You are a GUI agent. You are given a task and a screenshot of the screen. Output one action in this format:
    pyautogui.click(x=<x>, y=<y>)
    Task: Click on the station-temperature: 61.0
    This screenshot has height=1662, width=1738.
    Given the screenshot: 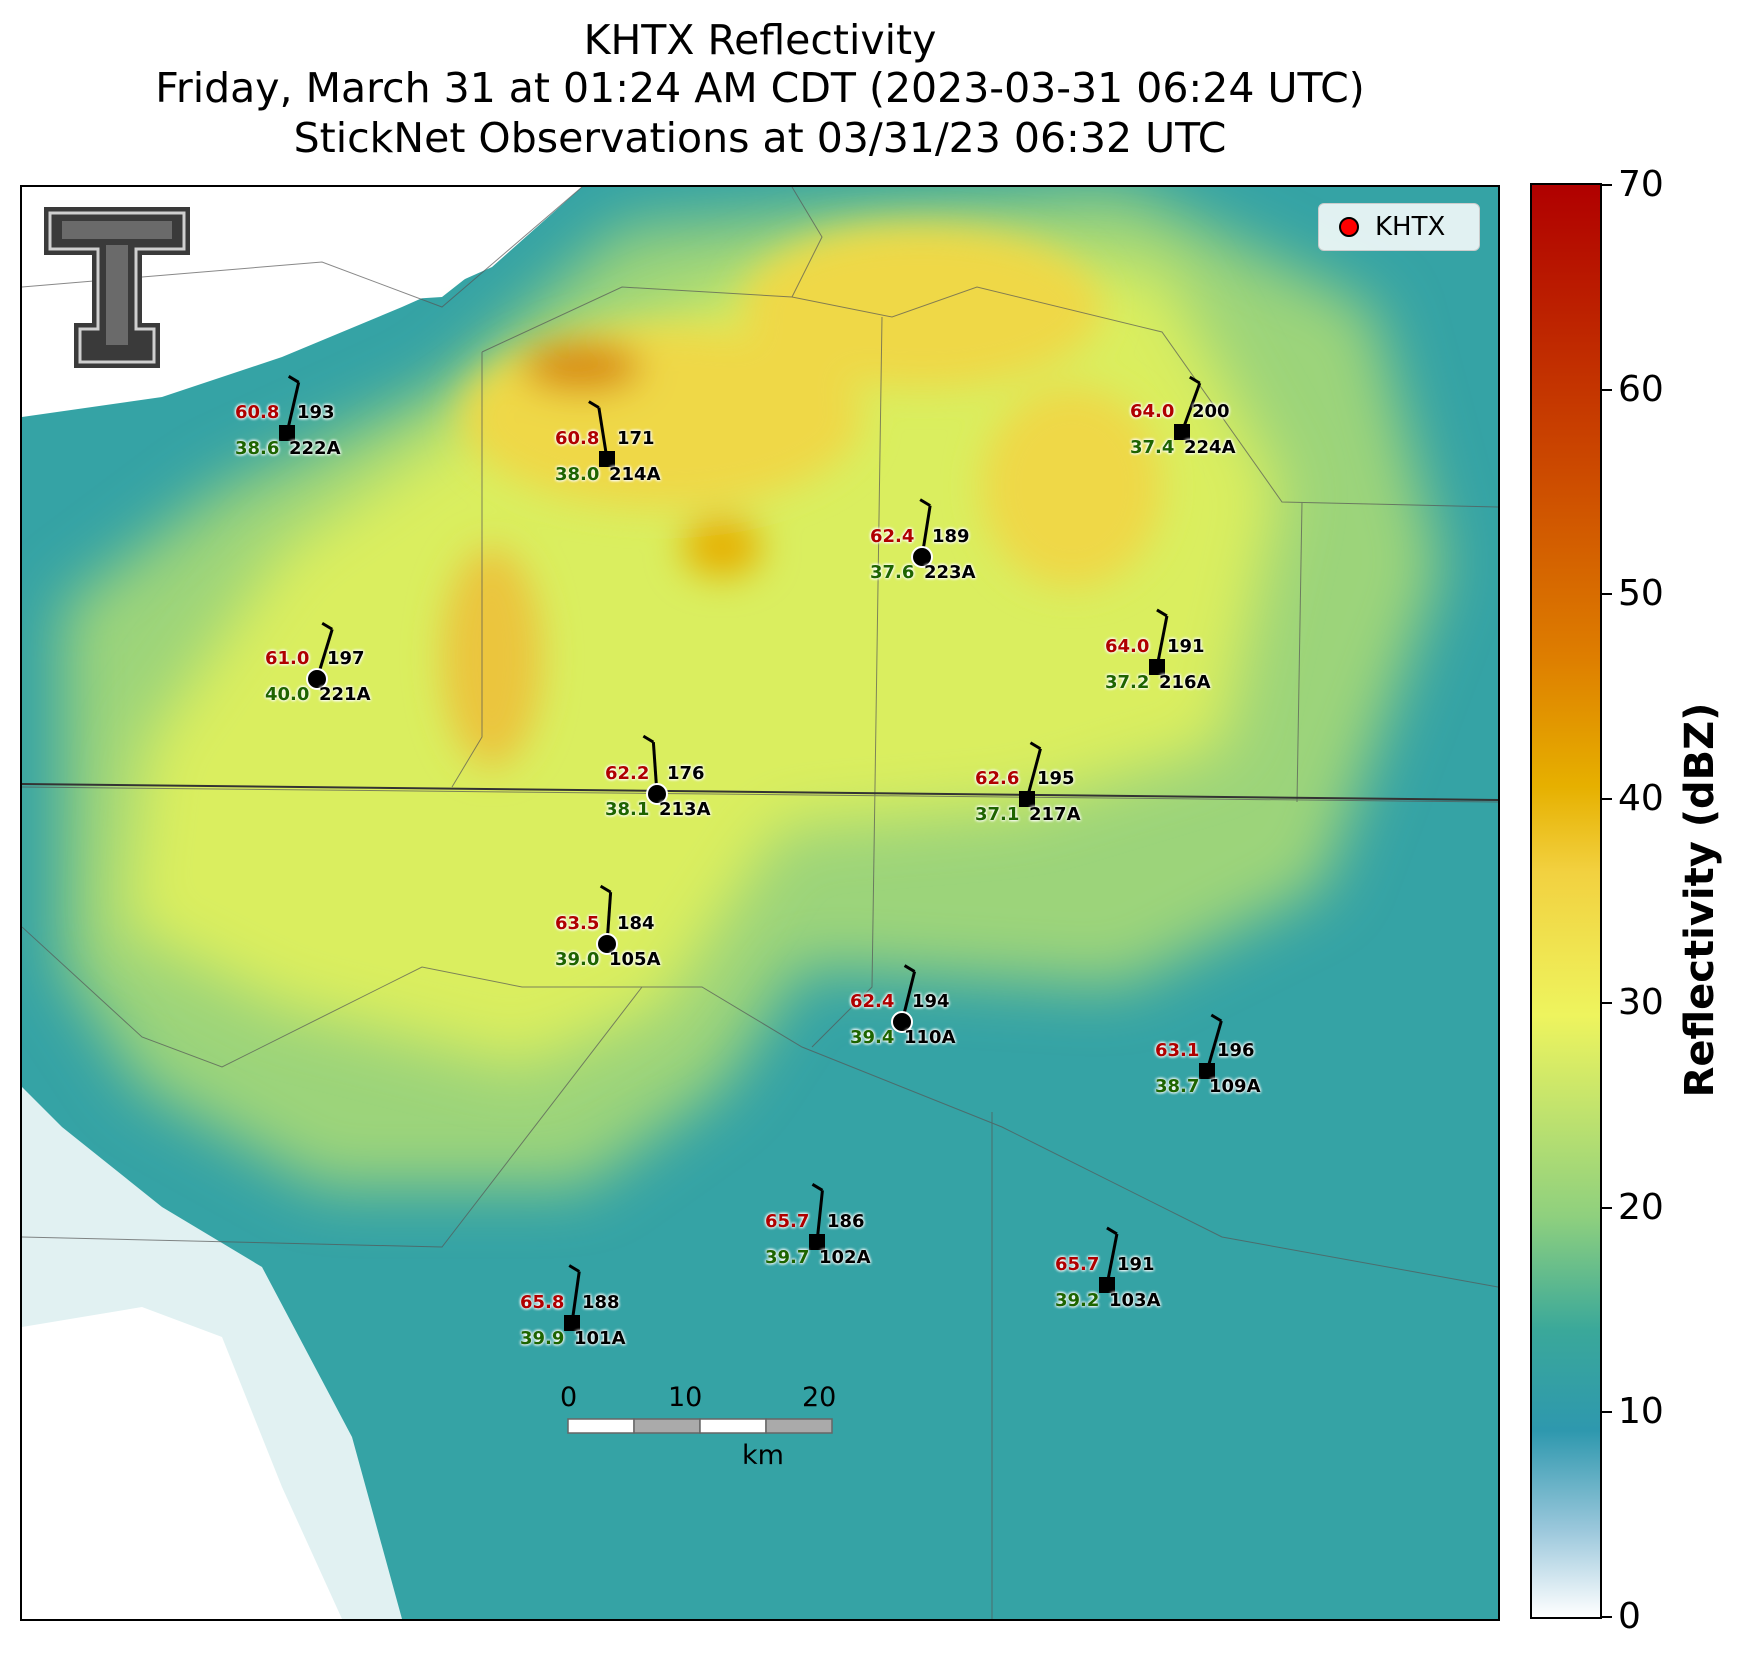 What is the action you would take?
    pyautogui.click(x=287, y=658)
    